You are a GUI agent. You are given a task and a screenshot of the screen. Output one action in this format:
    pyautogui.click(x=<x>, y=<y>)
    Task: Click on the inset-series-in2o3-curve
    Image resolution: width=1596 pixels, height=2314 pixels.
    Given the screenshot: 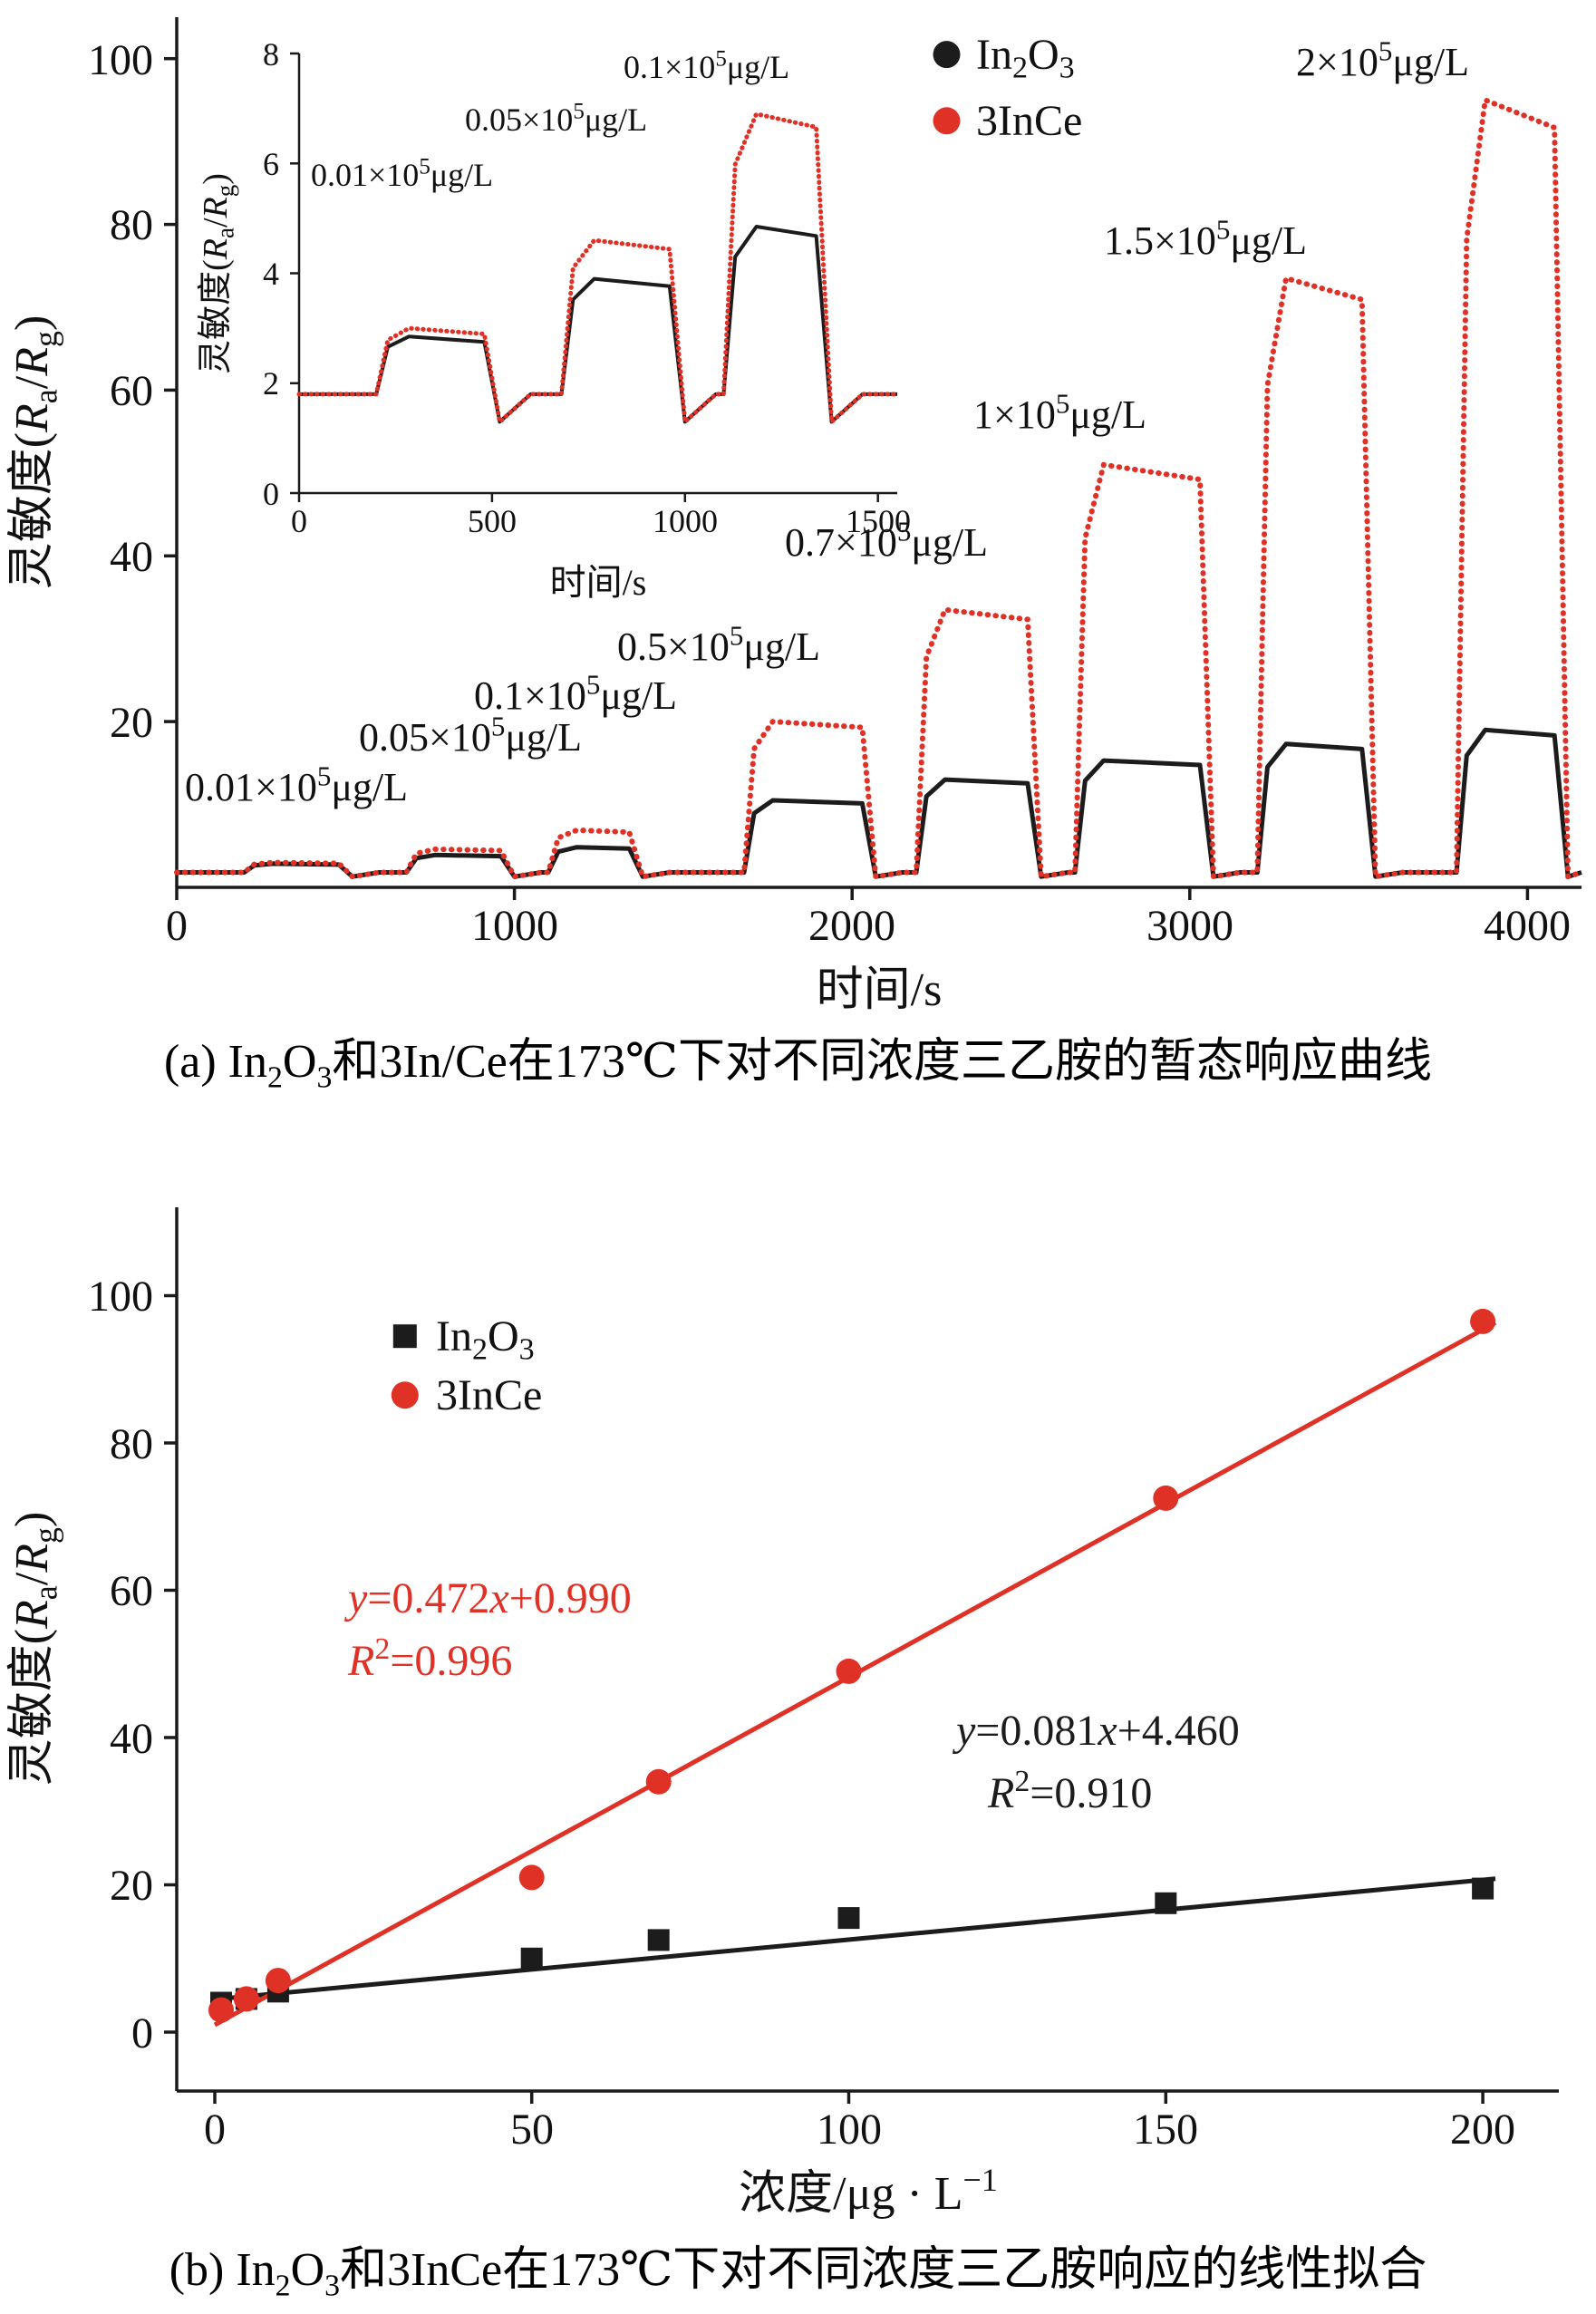 What is the action you would take?
    pyautogui.click(x=598, y=324)
    